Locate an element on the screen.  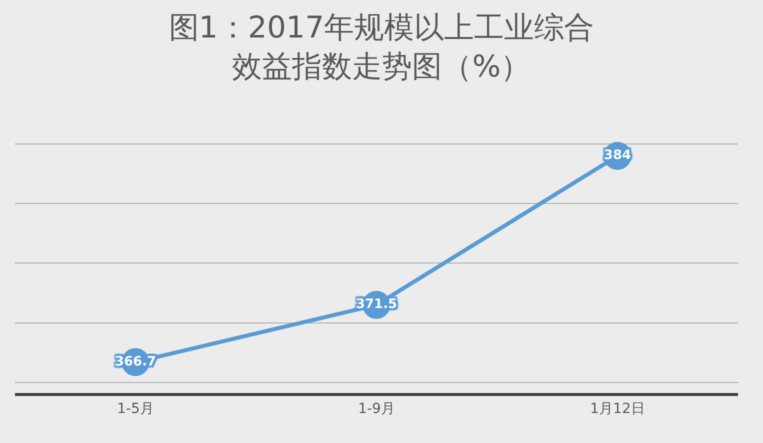
x-tick-label: 1月12日 is located at coordinates (617, 408).